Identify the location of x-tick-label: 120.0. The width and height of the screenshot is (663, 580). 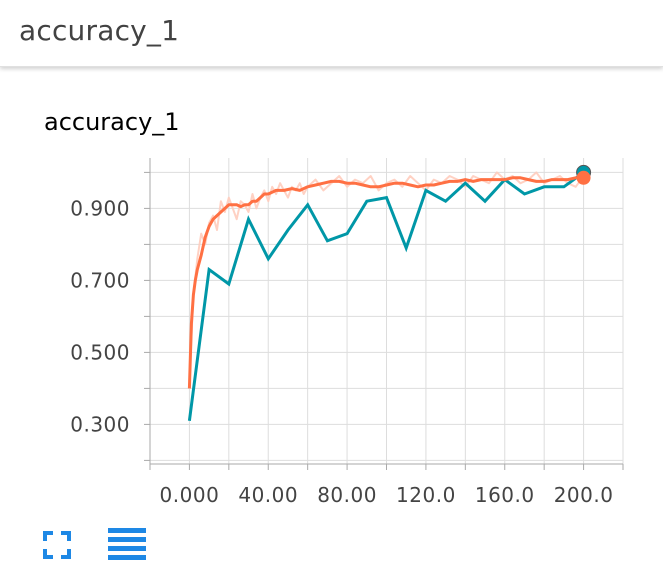
(426, 495).